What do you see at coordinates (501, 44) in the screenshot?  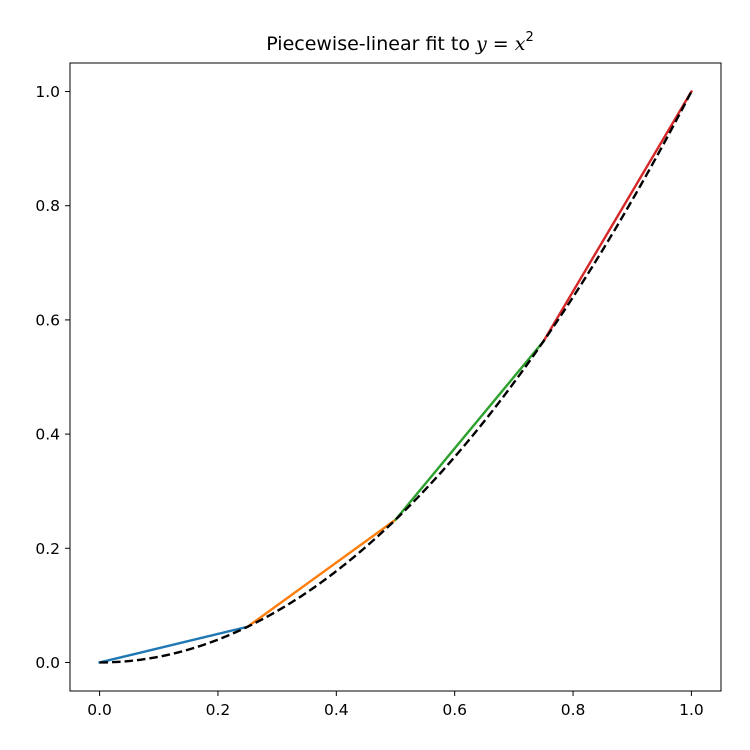 I see `chart-title-eq: =` at bounding box center [501, 44].